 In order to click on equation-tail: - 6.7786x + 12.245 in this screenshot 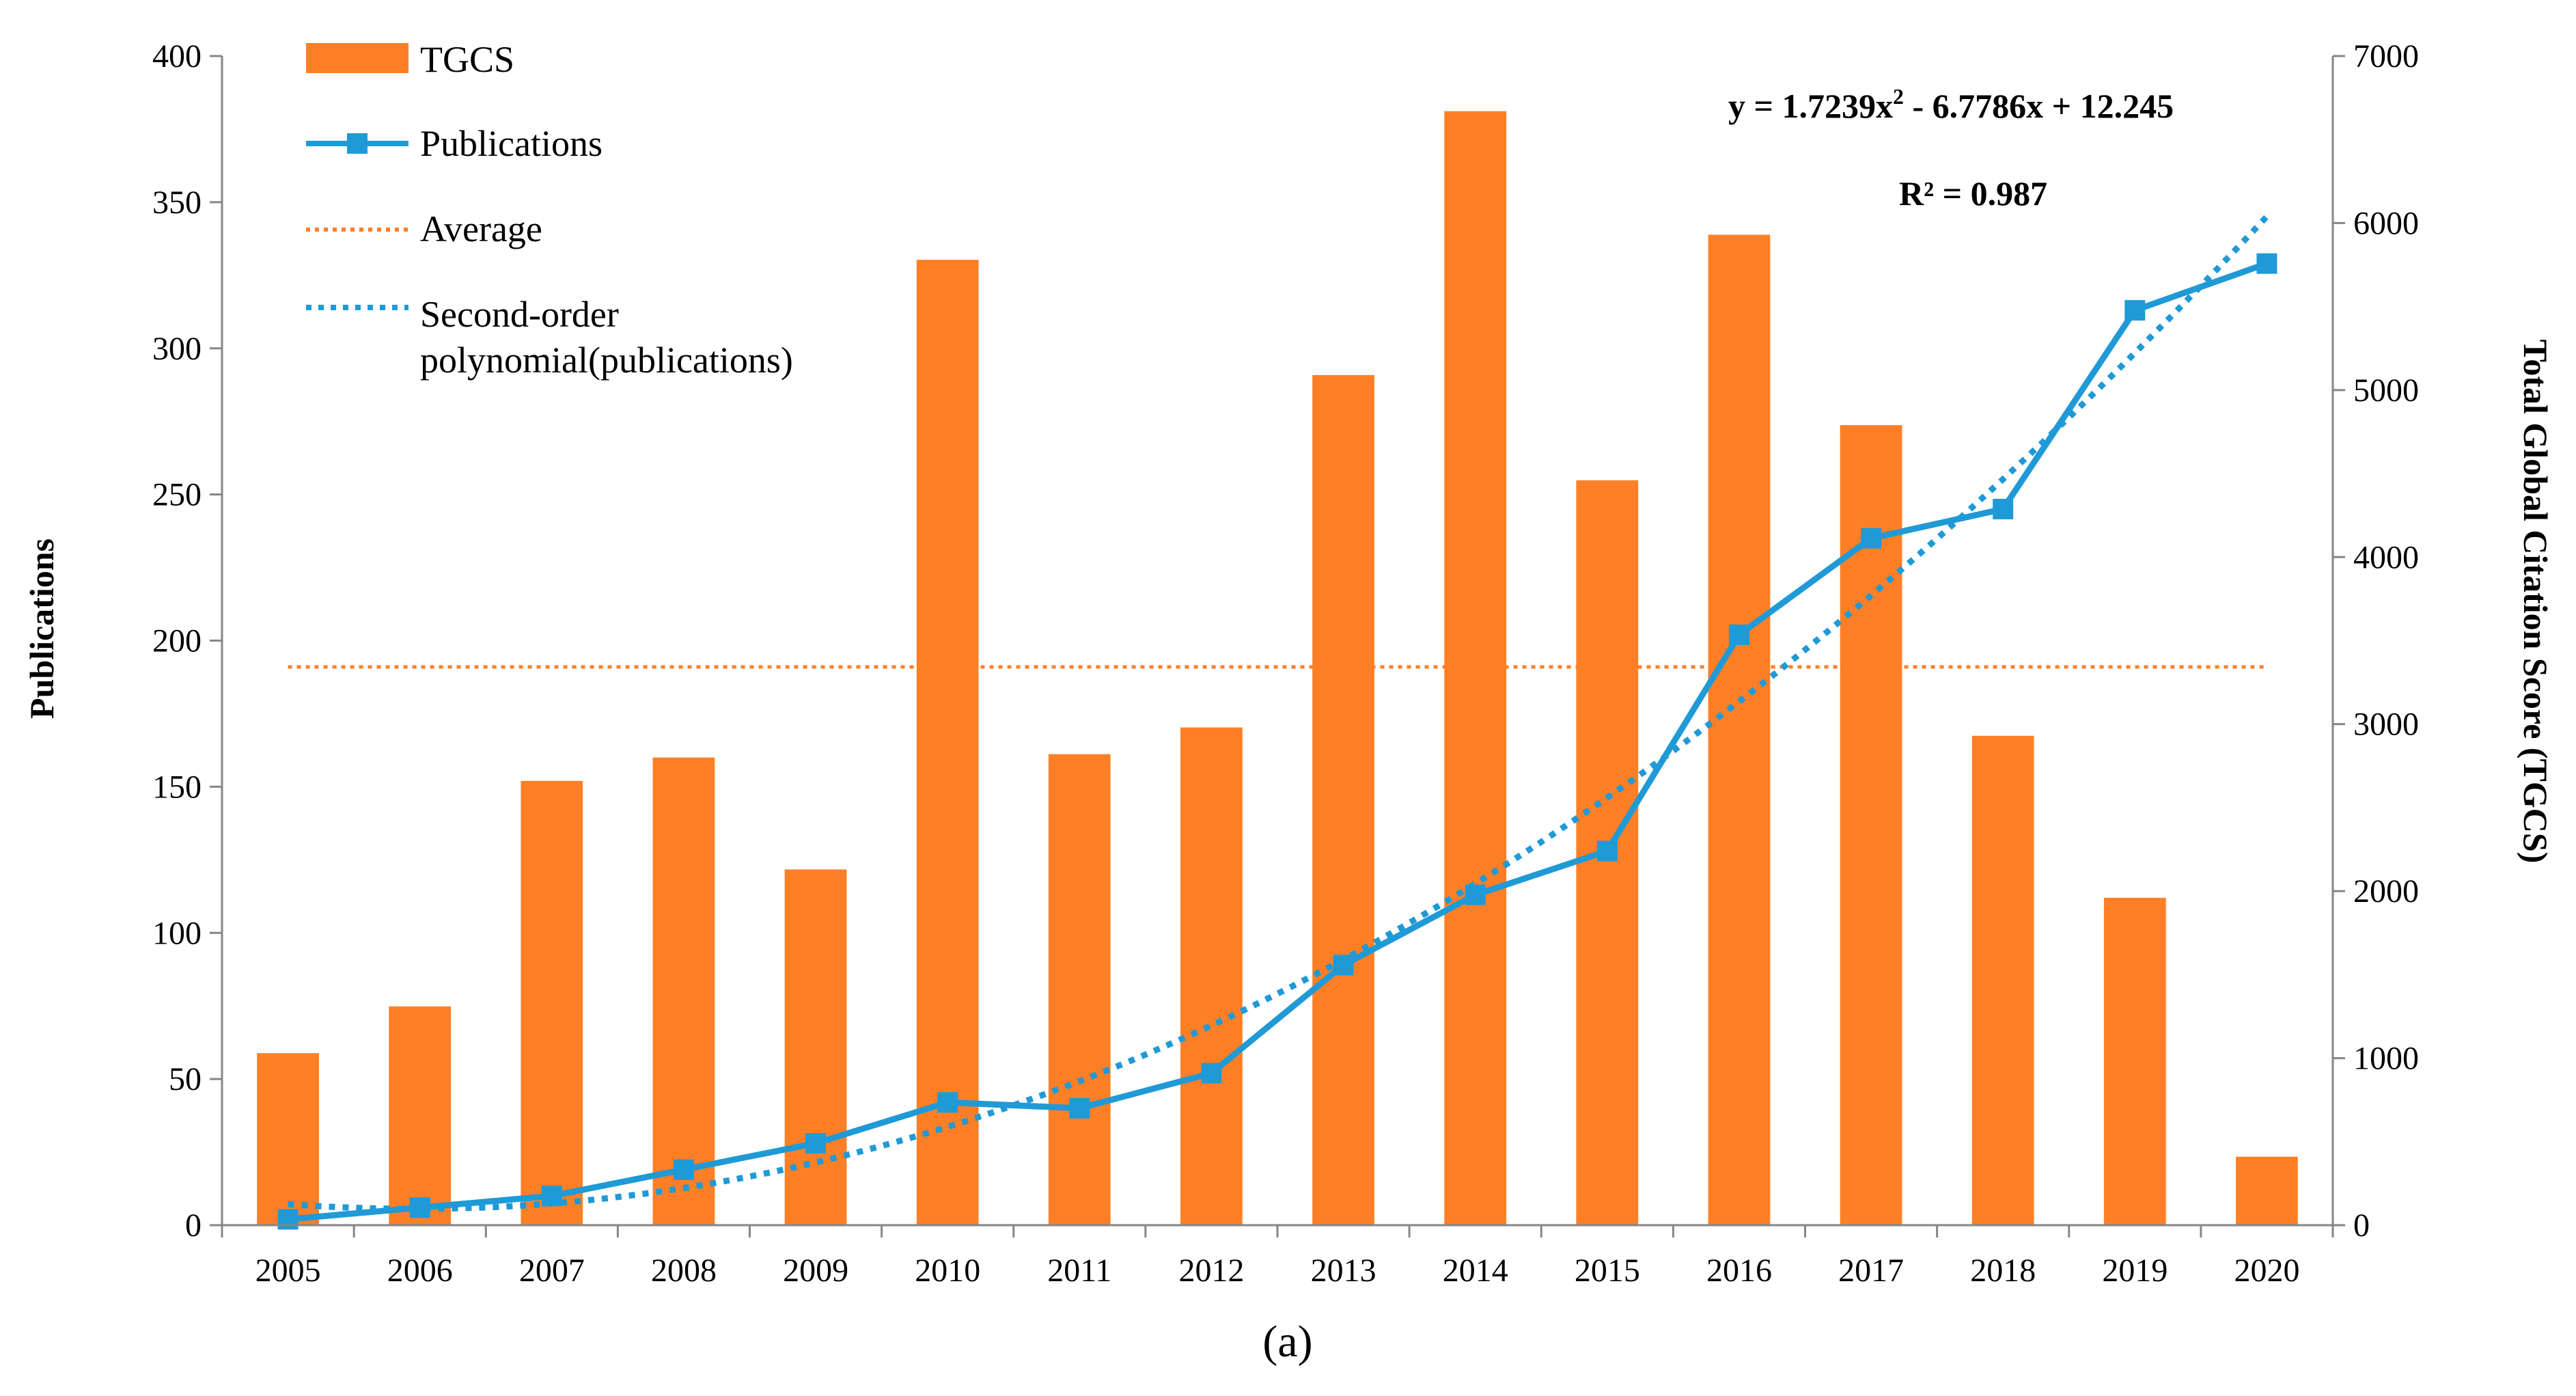, I will do `click(2039, 106)`.